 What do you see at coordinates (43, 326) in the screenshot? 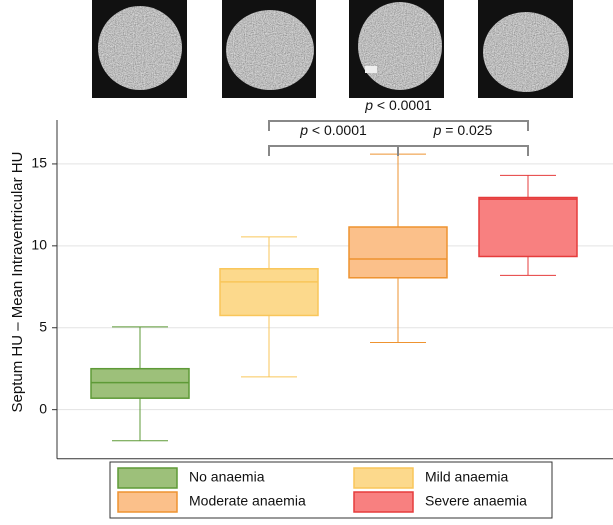
I see `y-tick-label: 5` at bounding box center [43, 326].